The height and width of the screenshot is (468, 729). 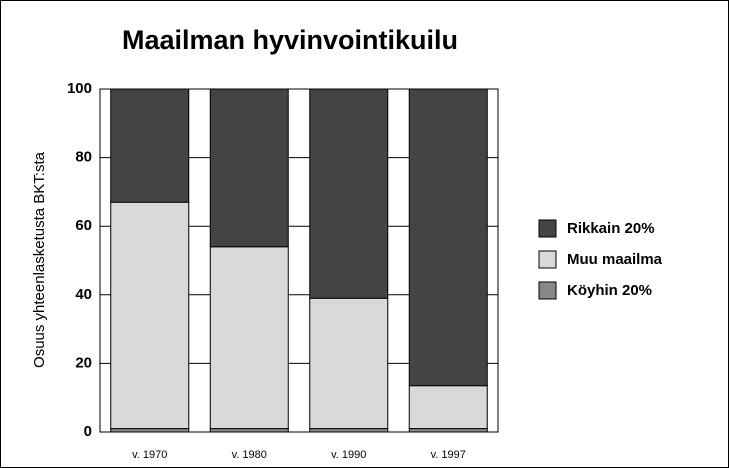 What do you see at coordinates (88, 431) in the screenshot?
I see `y-tick-label: 0` at bounding box center [88, 431].